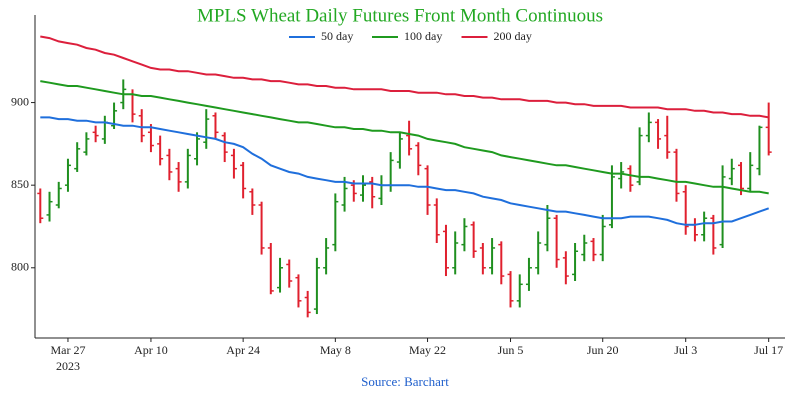 The width and height of the screenshot is (800, 400). I want to click on x-tick-label: Mar 27, so click(67, 350).